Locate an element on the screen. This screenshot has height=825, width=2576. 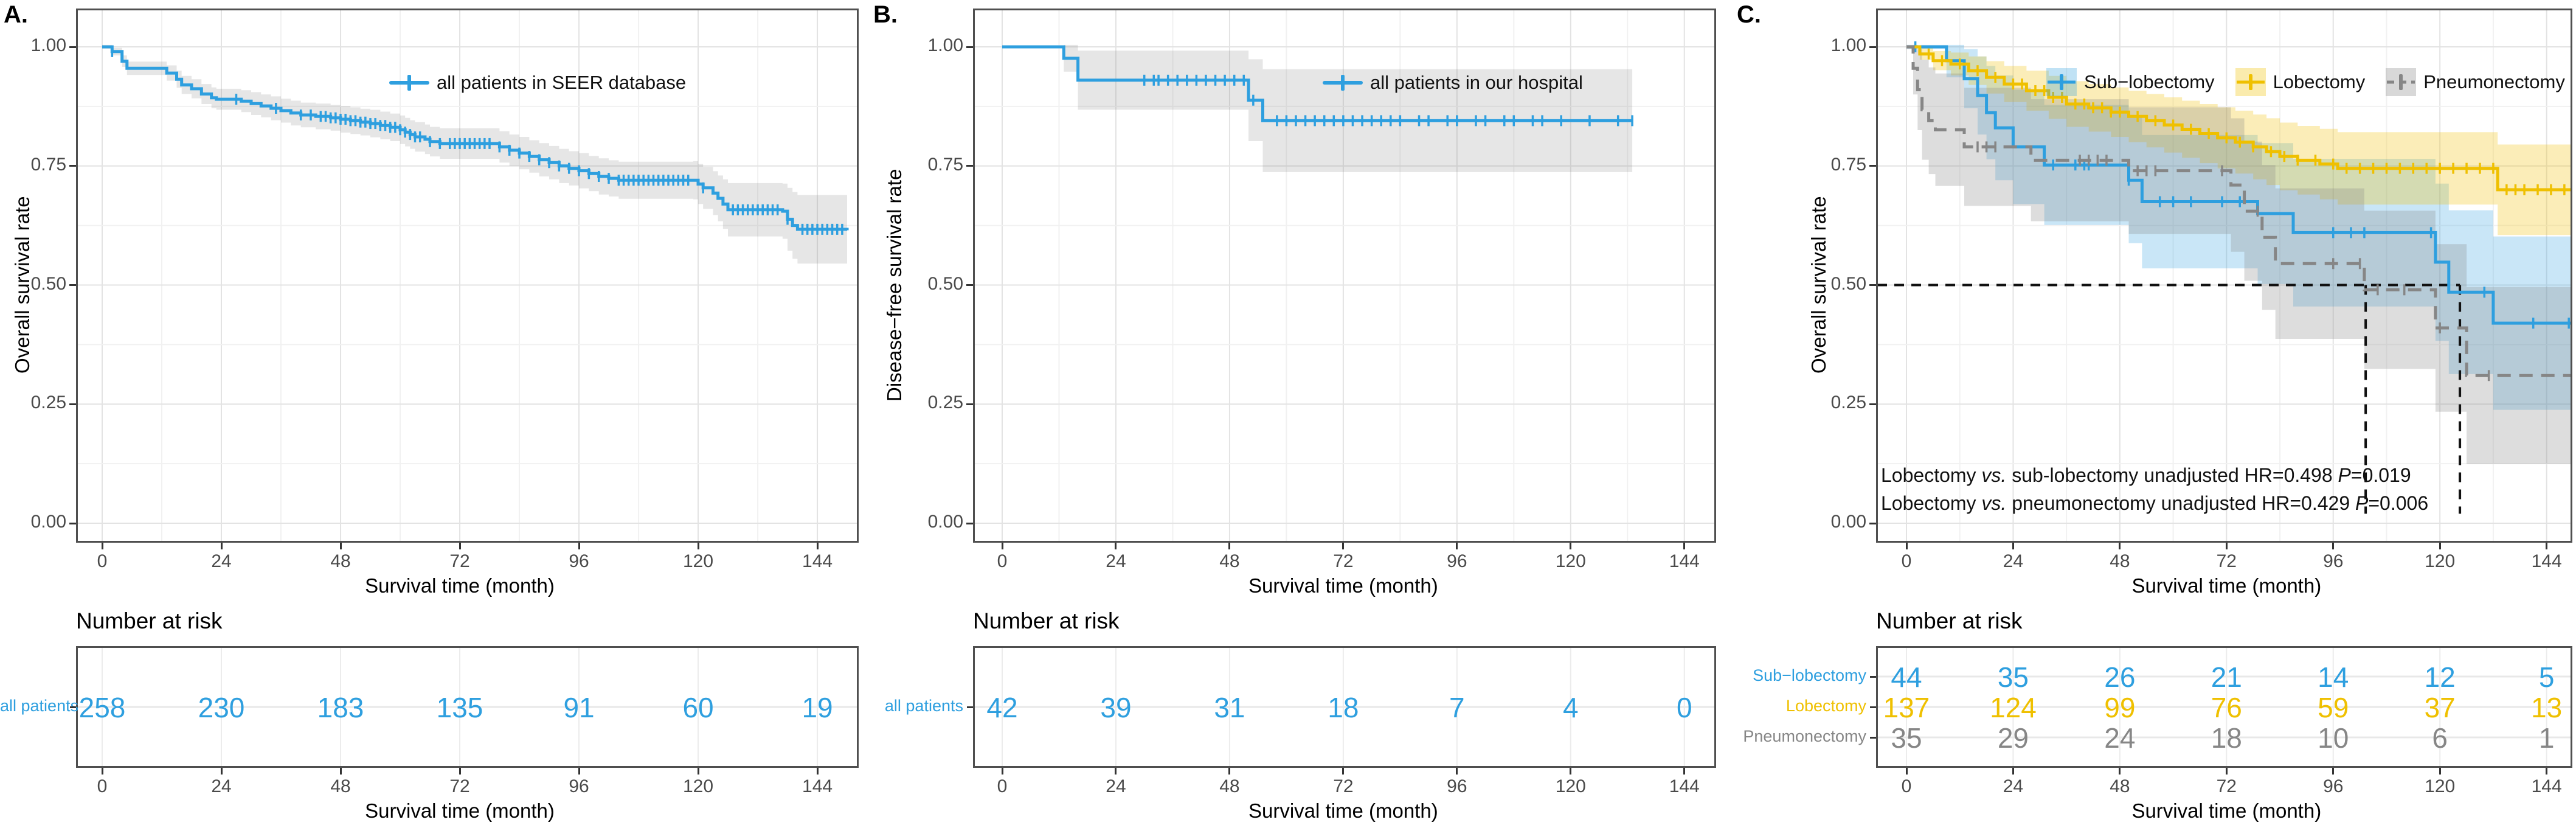
x-tick-label: 120 is located at coordinates (1570, 561).